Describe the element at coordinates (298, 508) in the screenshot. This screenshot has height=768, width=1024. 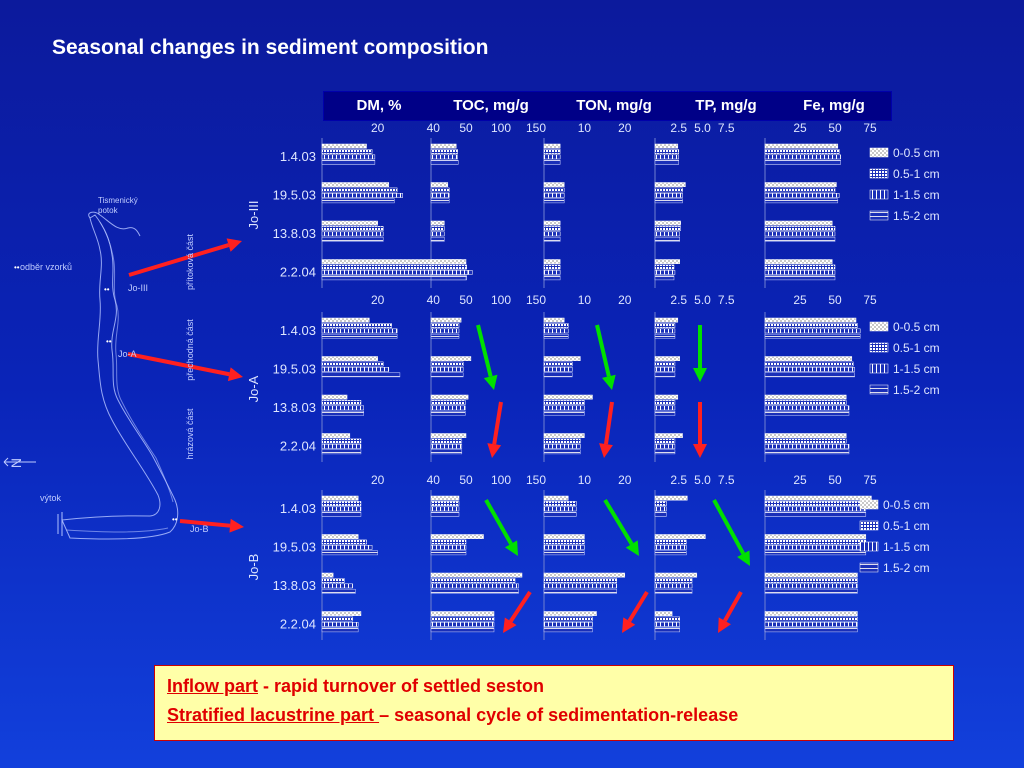
I see `date-label: 1.4.03` at that location.